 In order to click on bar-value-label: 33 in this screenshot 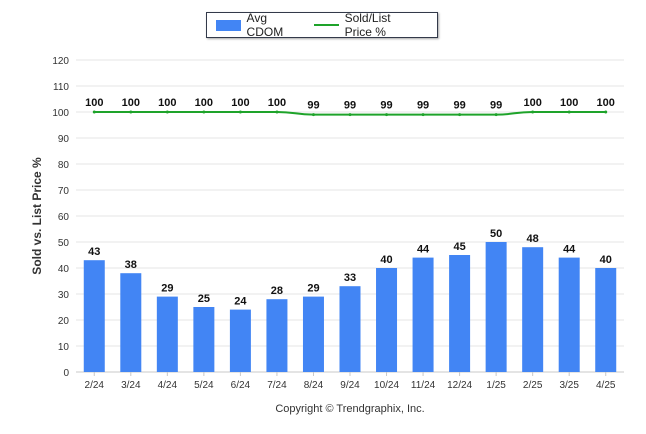, I will do `click(350, 278)`.